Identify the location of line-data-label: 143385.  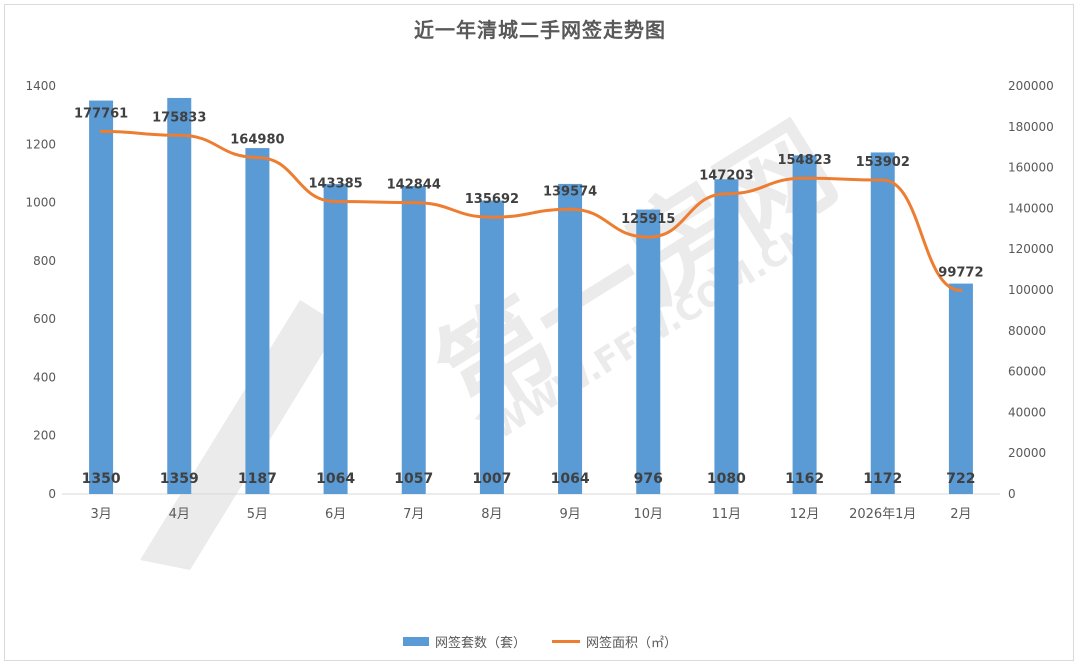
(335, 183).